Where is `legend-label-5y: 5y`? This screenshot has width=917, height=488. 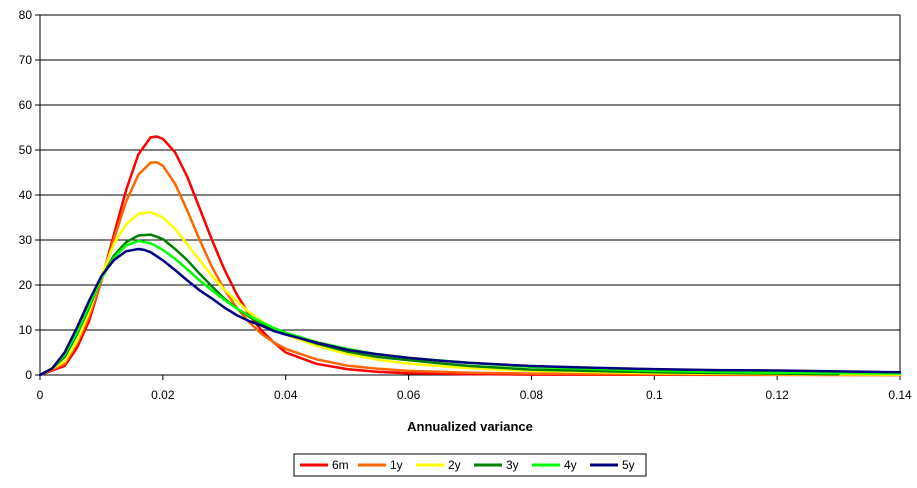
legend-label-5y: 5y is located at coordinates (628, 465).